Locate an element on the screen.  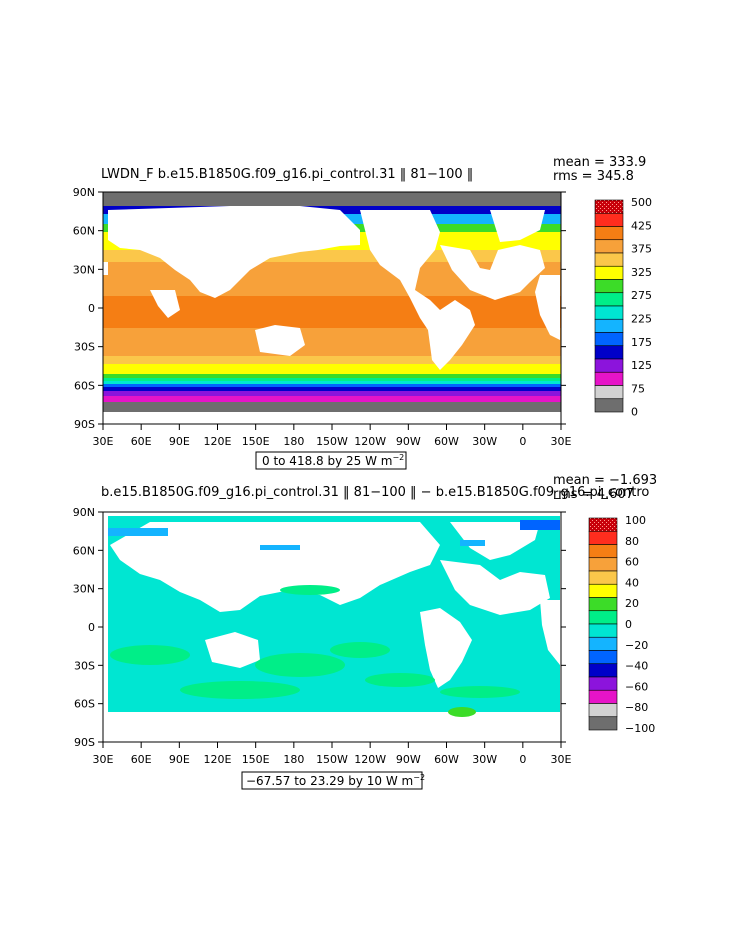
panel-2-colorbar is located at coordinates (603, 624).